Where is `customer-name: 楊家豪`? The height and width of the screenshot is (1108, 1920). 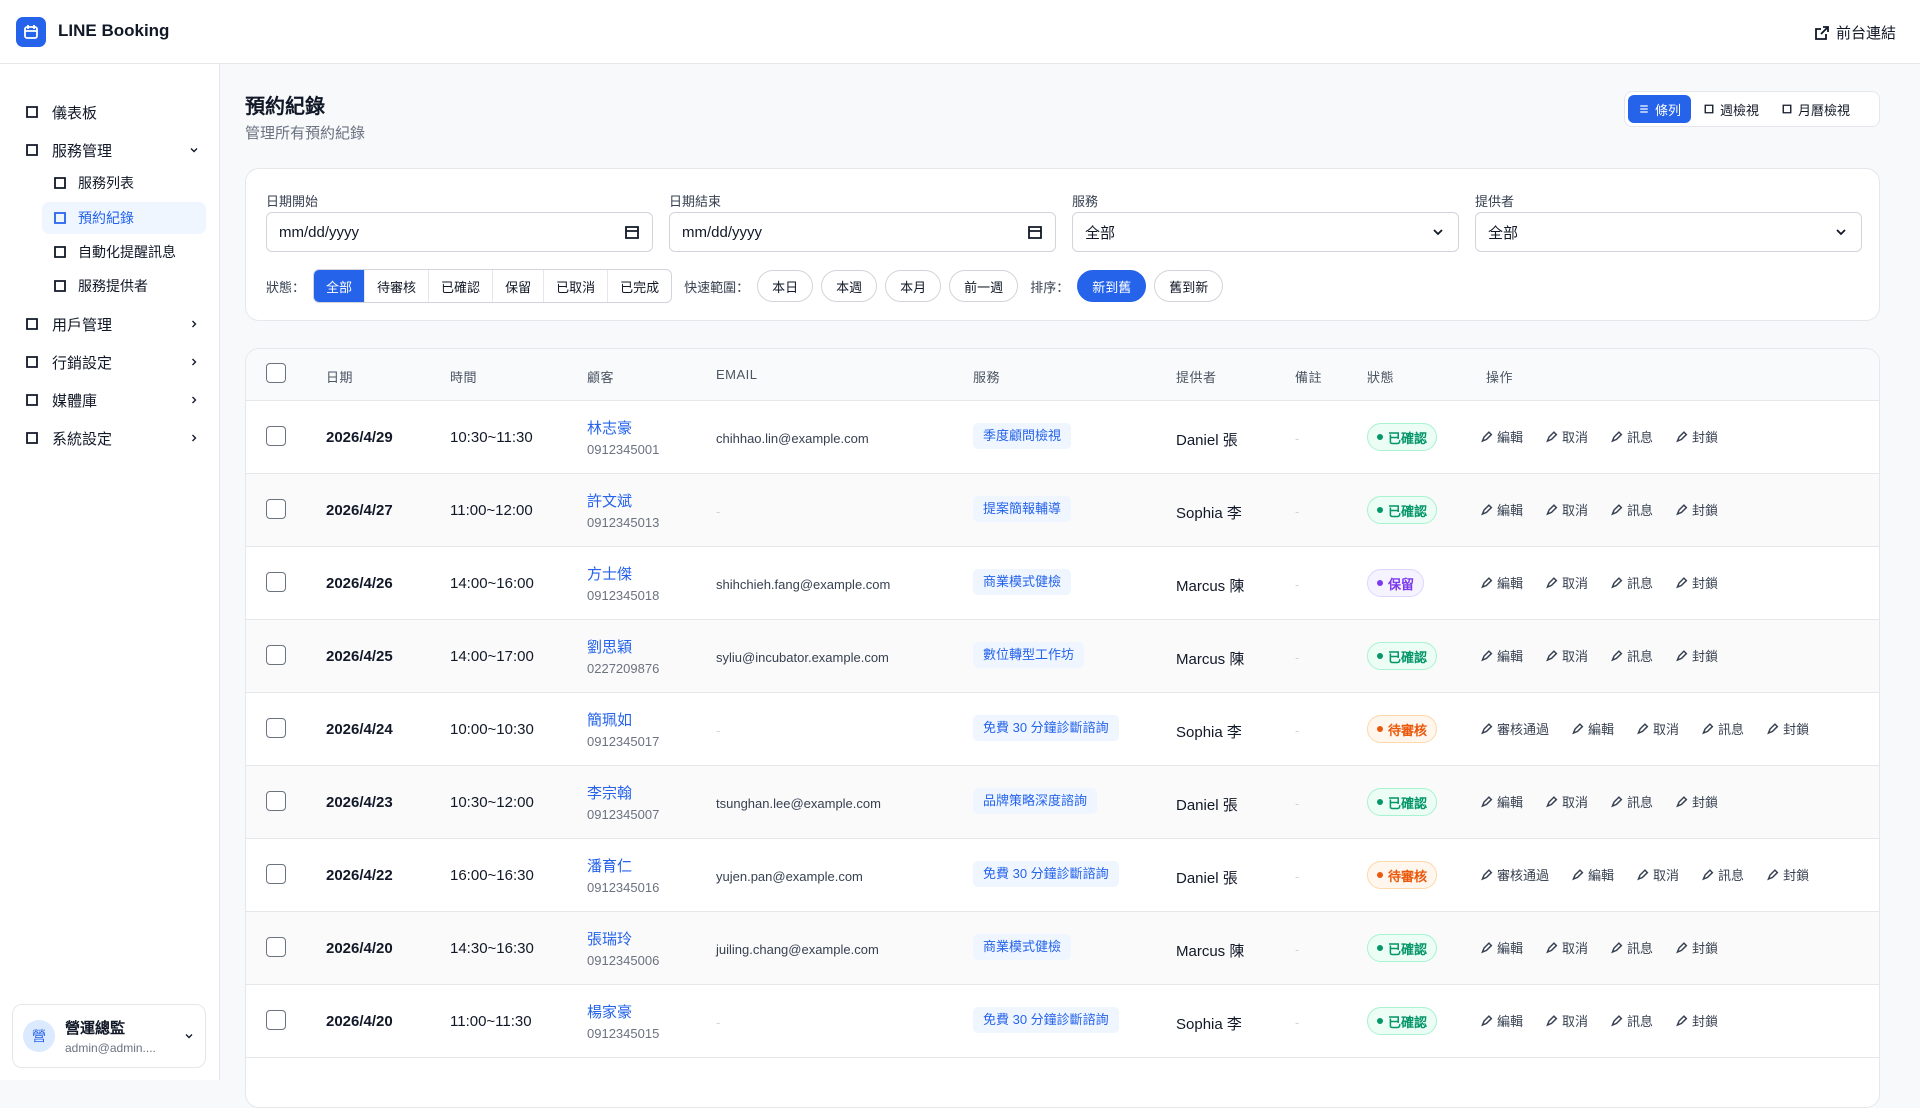 customer-name: 楊家豪 is located at coordinates (610, 1012).